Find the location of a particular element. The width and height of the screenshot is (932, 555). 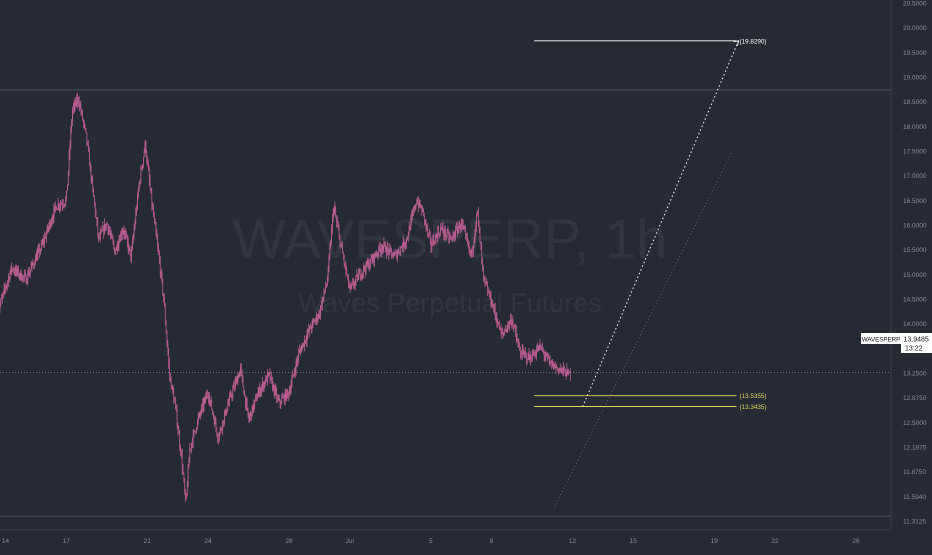

price-tick-18: 12.1875 is located at coordinates (915, 448).